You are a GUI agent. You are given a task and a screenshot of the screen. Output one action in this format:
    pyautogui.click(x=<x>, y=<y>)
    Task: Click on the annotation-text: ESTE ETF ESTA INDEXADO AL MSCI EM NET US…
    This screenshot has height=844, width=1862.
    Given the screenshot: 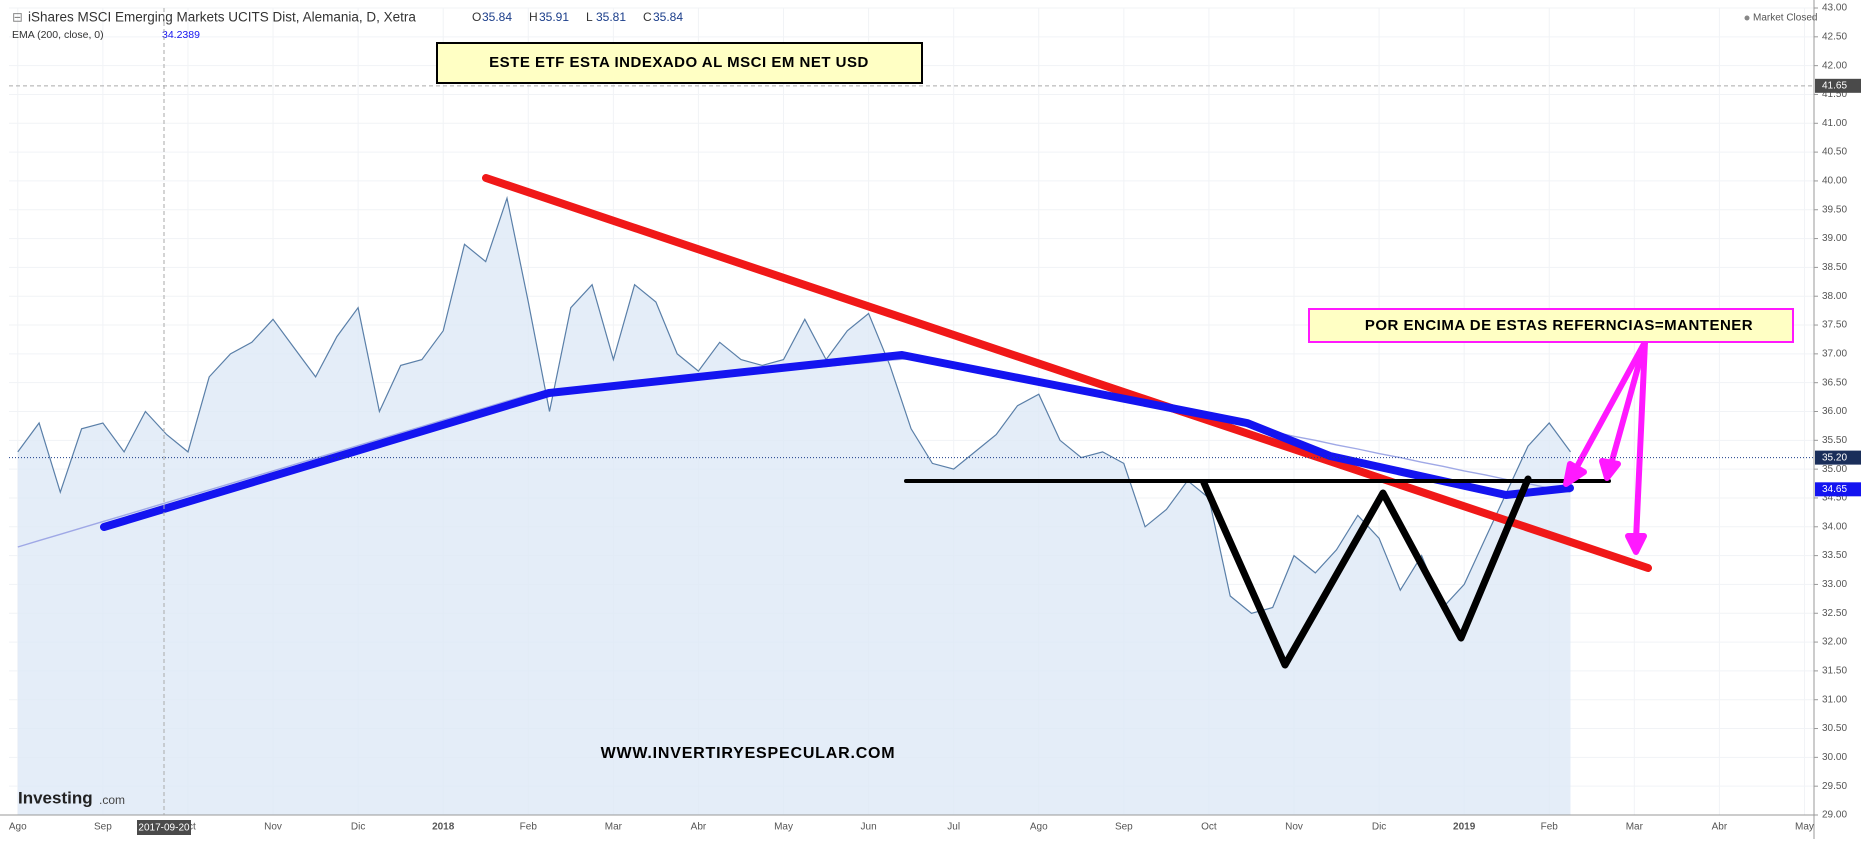 What is the action you would take?
    pyautogui.click(x=679, y=62)
    